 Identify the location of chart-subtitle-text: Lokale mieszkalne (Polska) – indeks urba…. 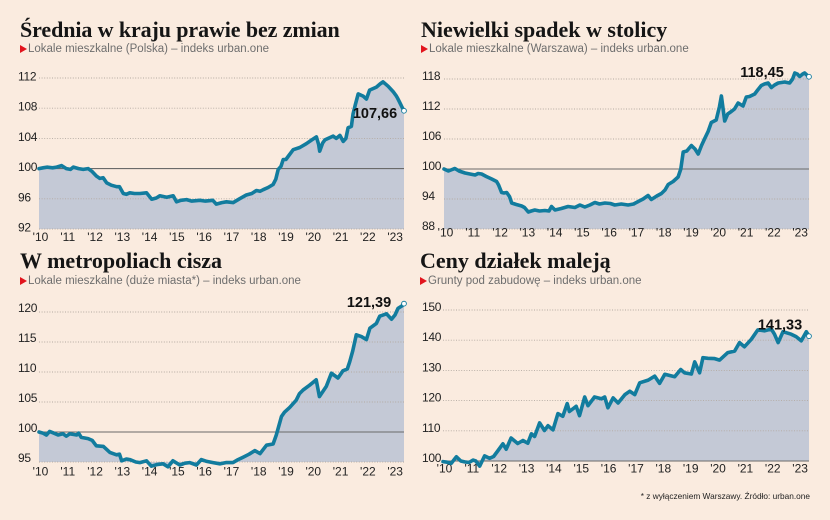
(148, 49).